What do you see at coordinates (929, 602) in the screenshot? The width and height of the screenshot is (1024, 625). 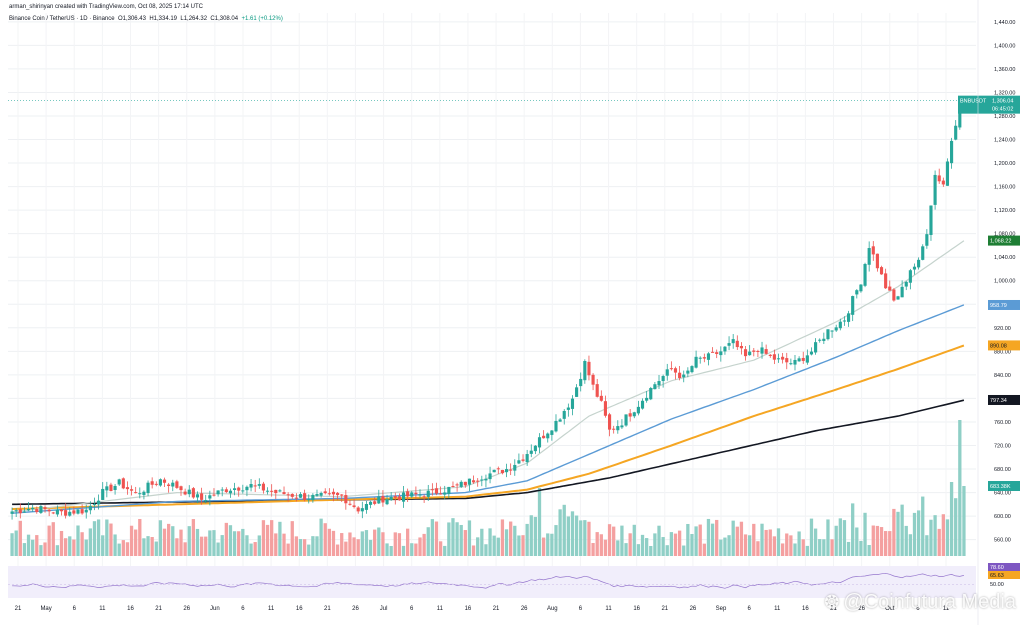 I see `watermark-text: @Coinfutura Media` at bounding box center [929, 602].